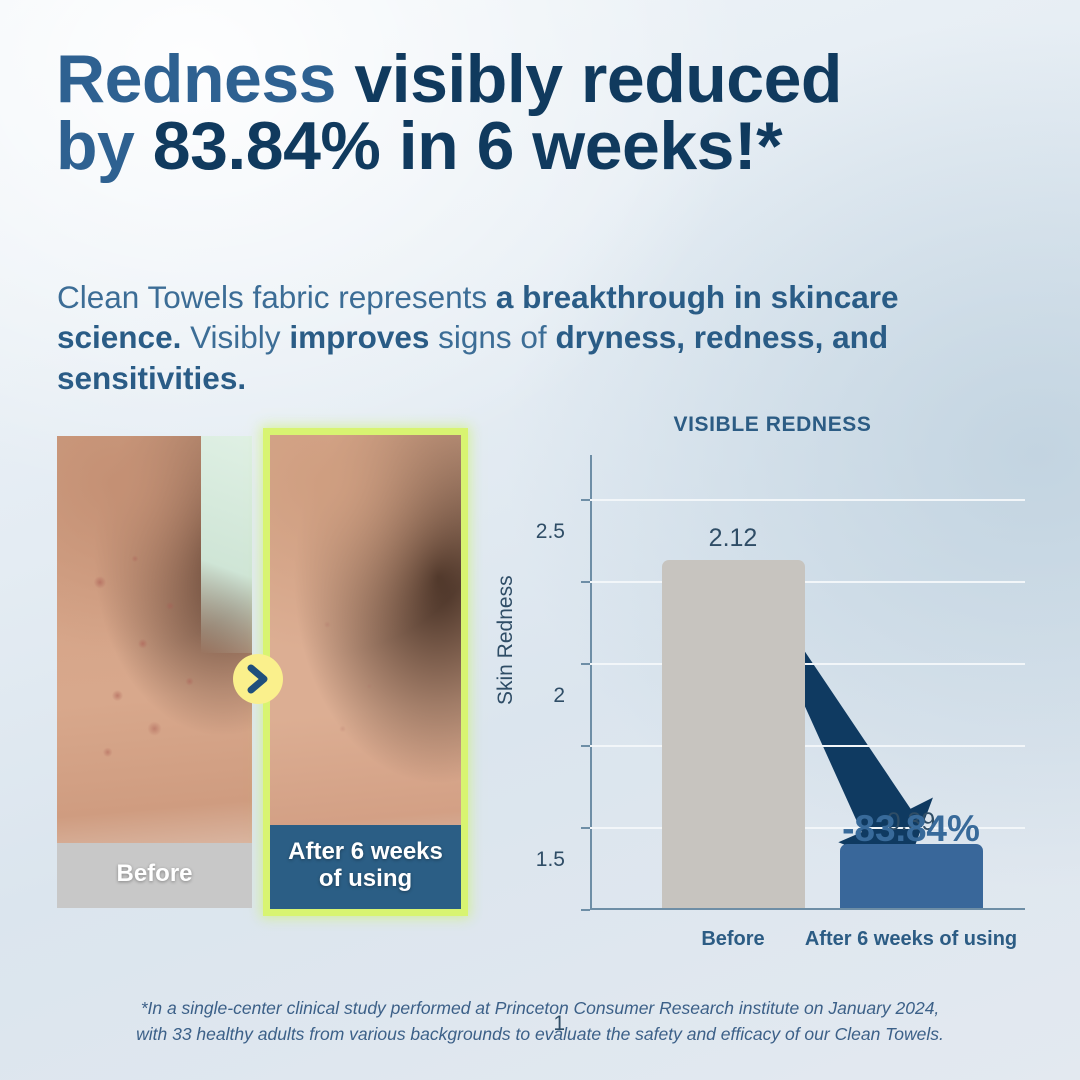 The image size is (1080, 1080). Describe the element at coordinates (359, 337) in the screenshot. I see `subtitle-seg-4-bold: improves` at that location.